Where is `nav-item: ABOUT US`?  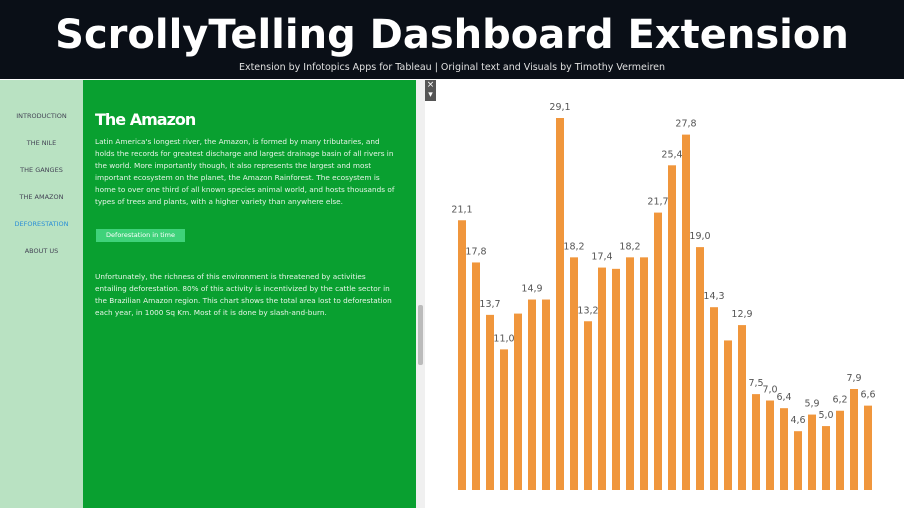 nav-item: ABOUT US is located at coordinates (41, 251).